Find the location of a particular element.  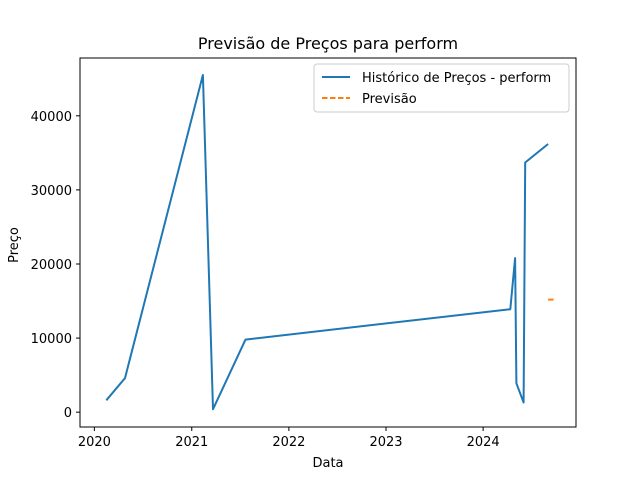

x-tick-label: 2024 is located at coordinates (483, 442).